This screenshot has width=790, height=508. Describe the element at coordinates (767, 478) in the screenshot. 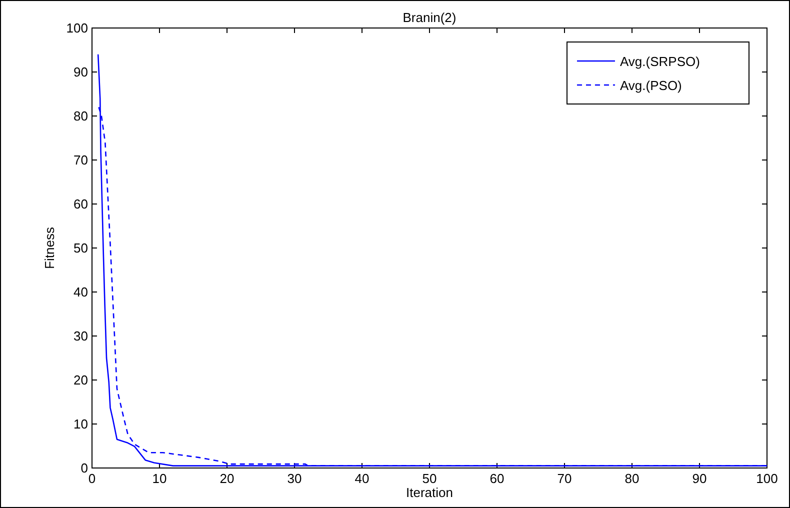

I see `x-tick-label: 100` at that location.